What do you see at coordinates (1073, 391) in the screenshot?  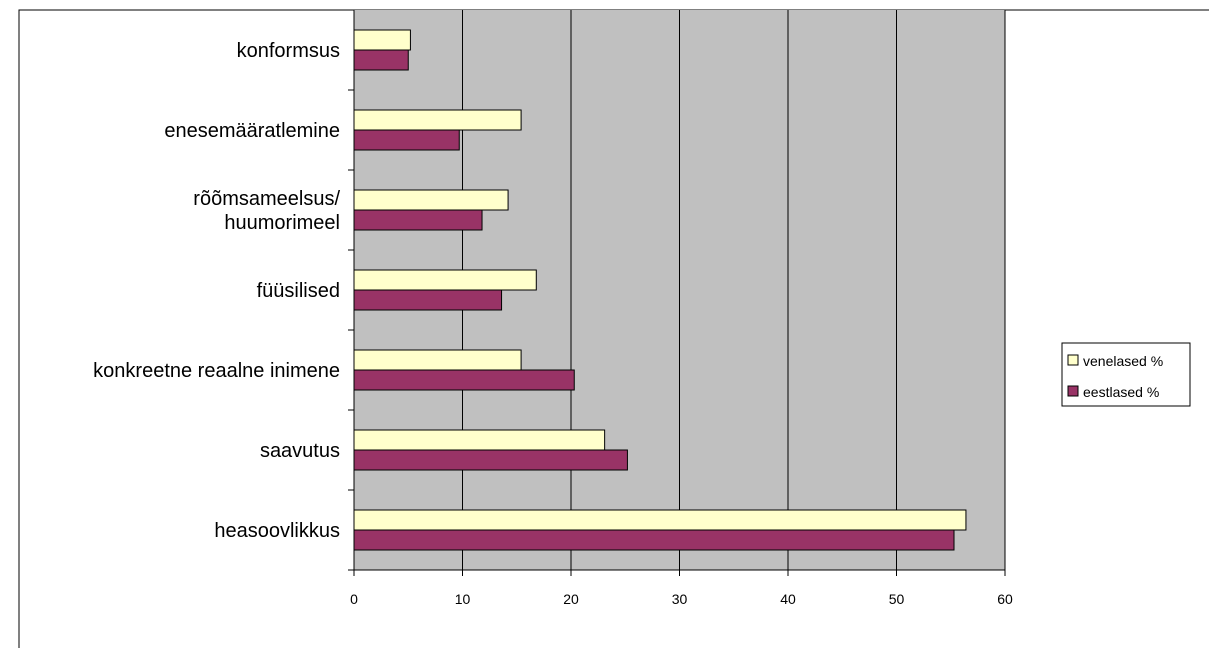 I see `legend-swatch-eestlased` at bounding box center [1073, 391].